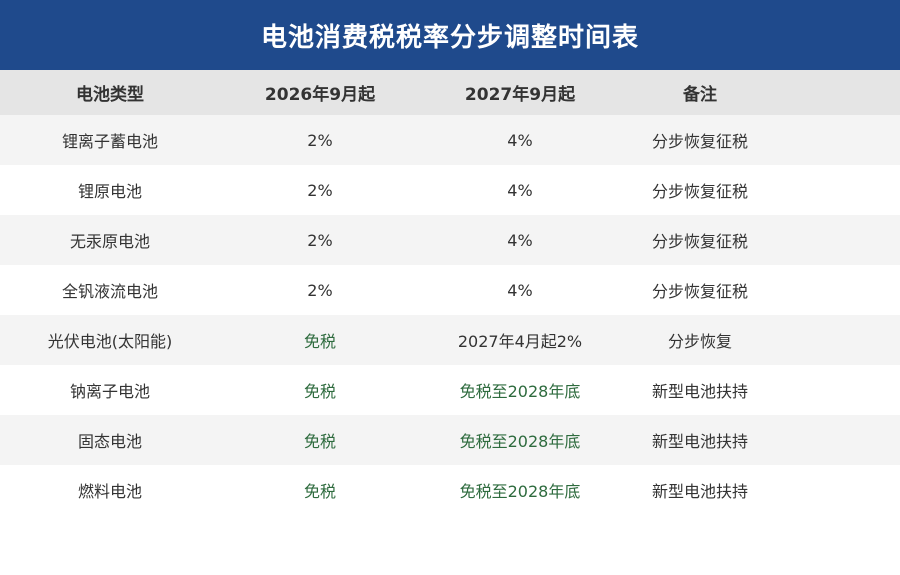 This screenshot has width=900, height=575. I want to click on table-row: 固态电池 免税 免税至2028年底 新型电池扶持, so click(450, 440).